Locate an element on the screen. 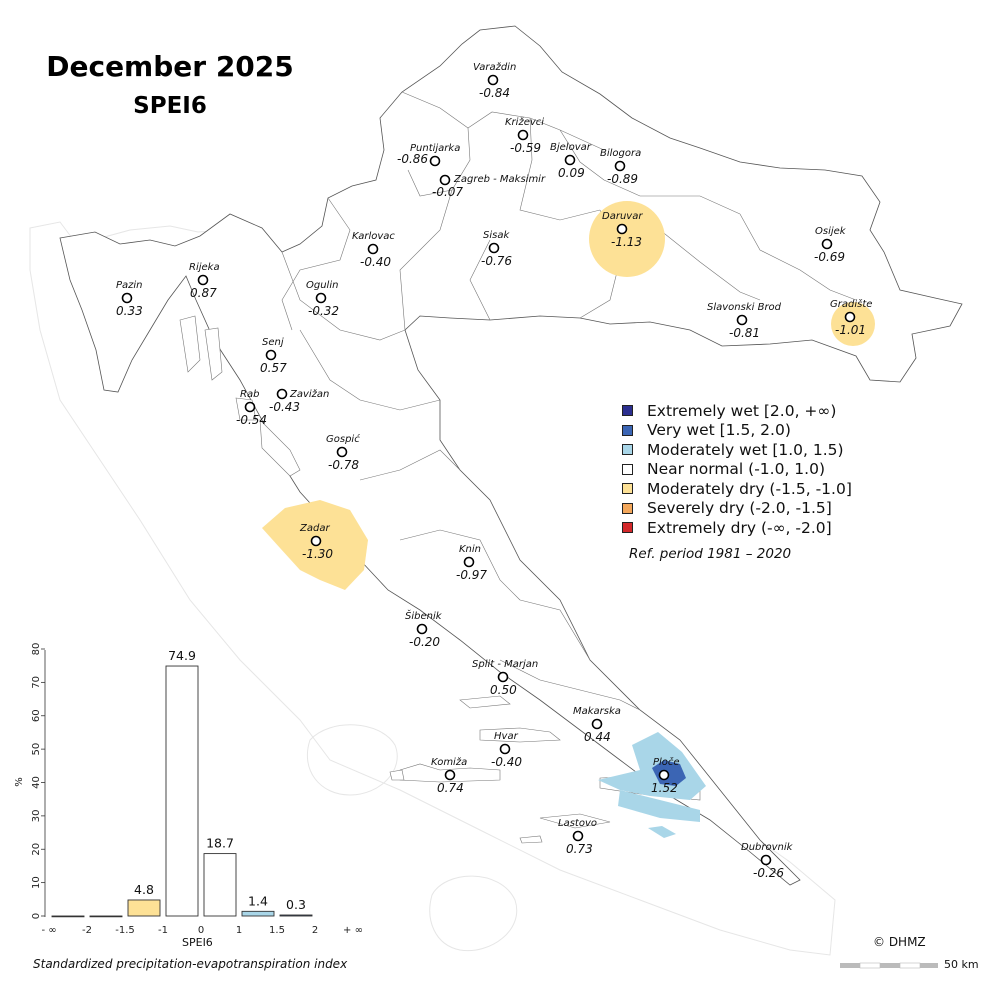 The width and height of the screenshot is (1000, 1000). station: Bjelovar 0.09 is located at coordinates (571, 161).